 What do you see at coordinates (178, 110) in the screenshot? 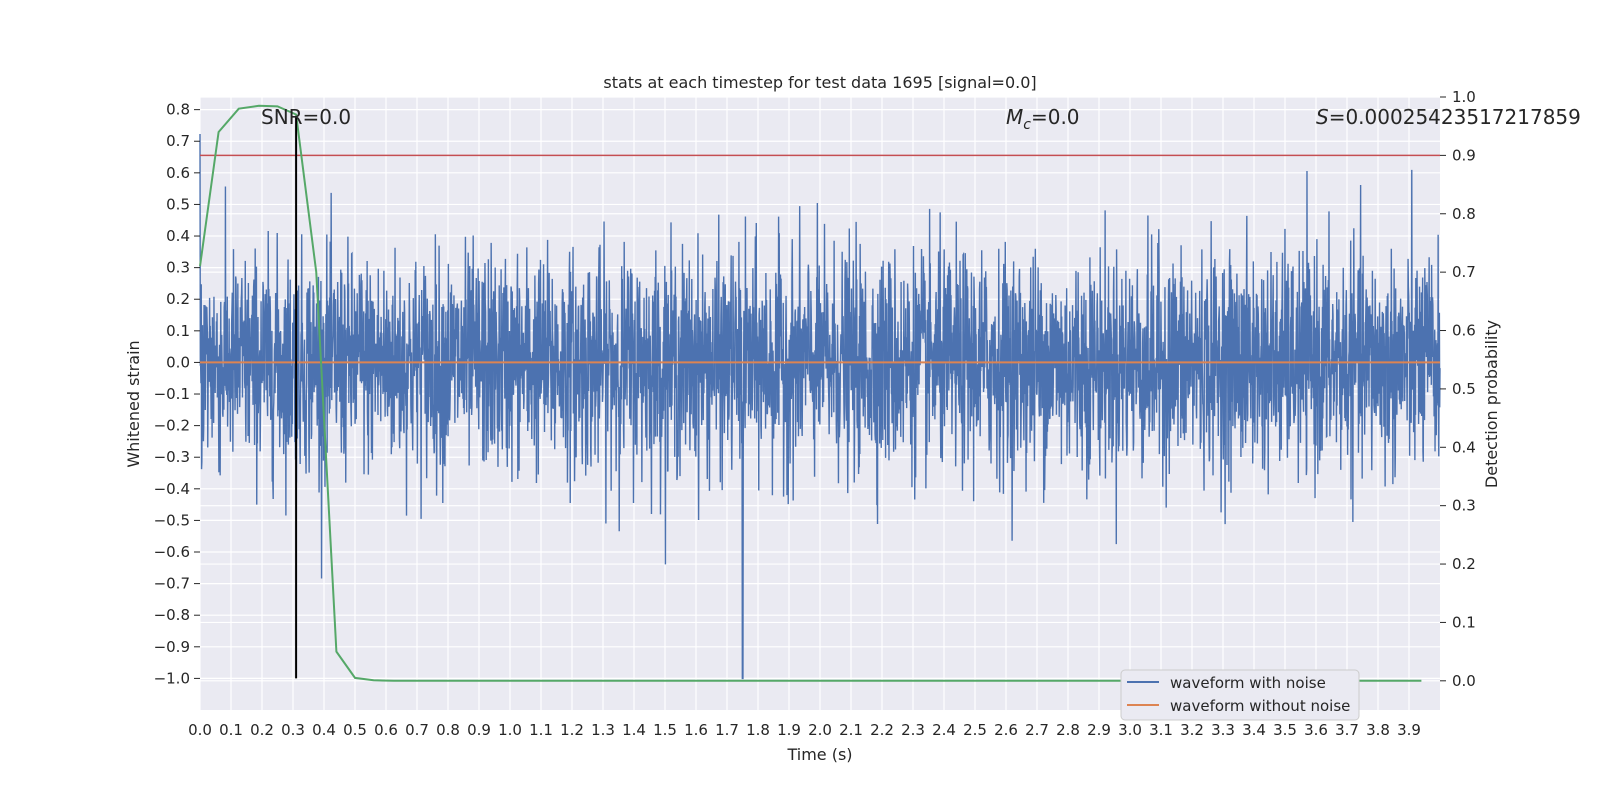
I see `y-tick-label-left: 0.8` at bounding box center [178, 110].